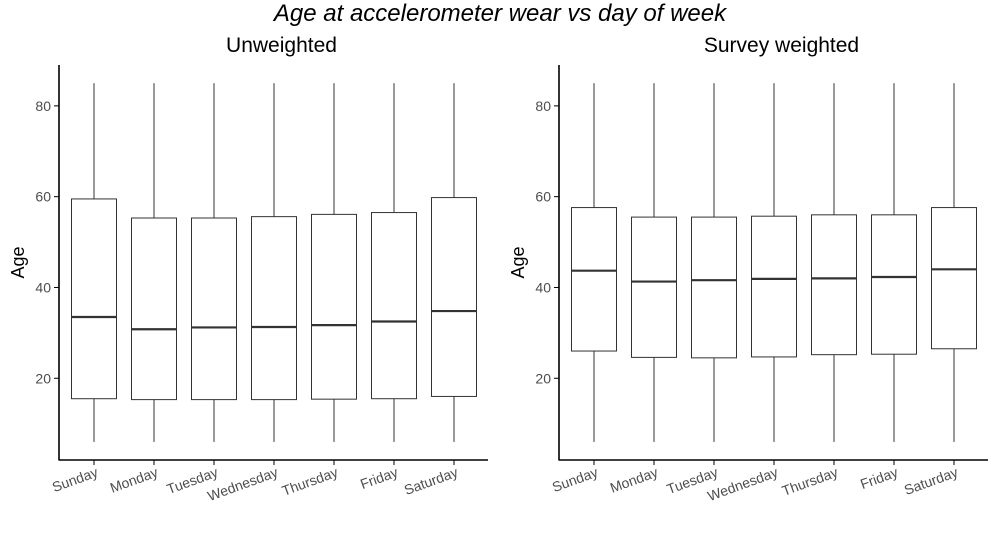  Describe the element at coordinates (781, 45) in the screenshot. I see `panel-title: Survey weighted` at that location.